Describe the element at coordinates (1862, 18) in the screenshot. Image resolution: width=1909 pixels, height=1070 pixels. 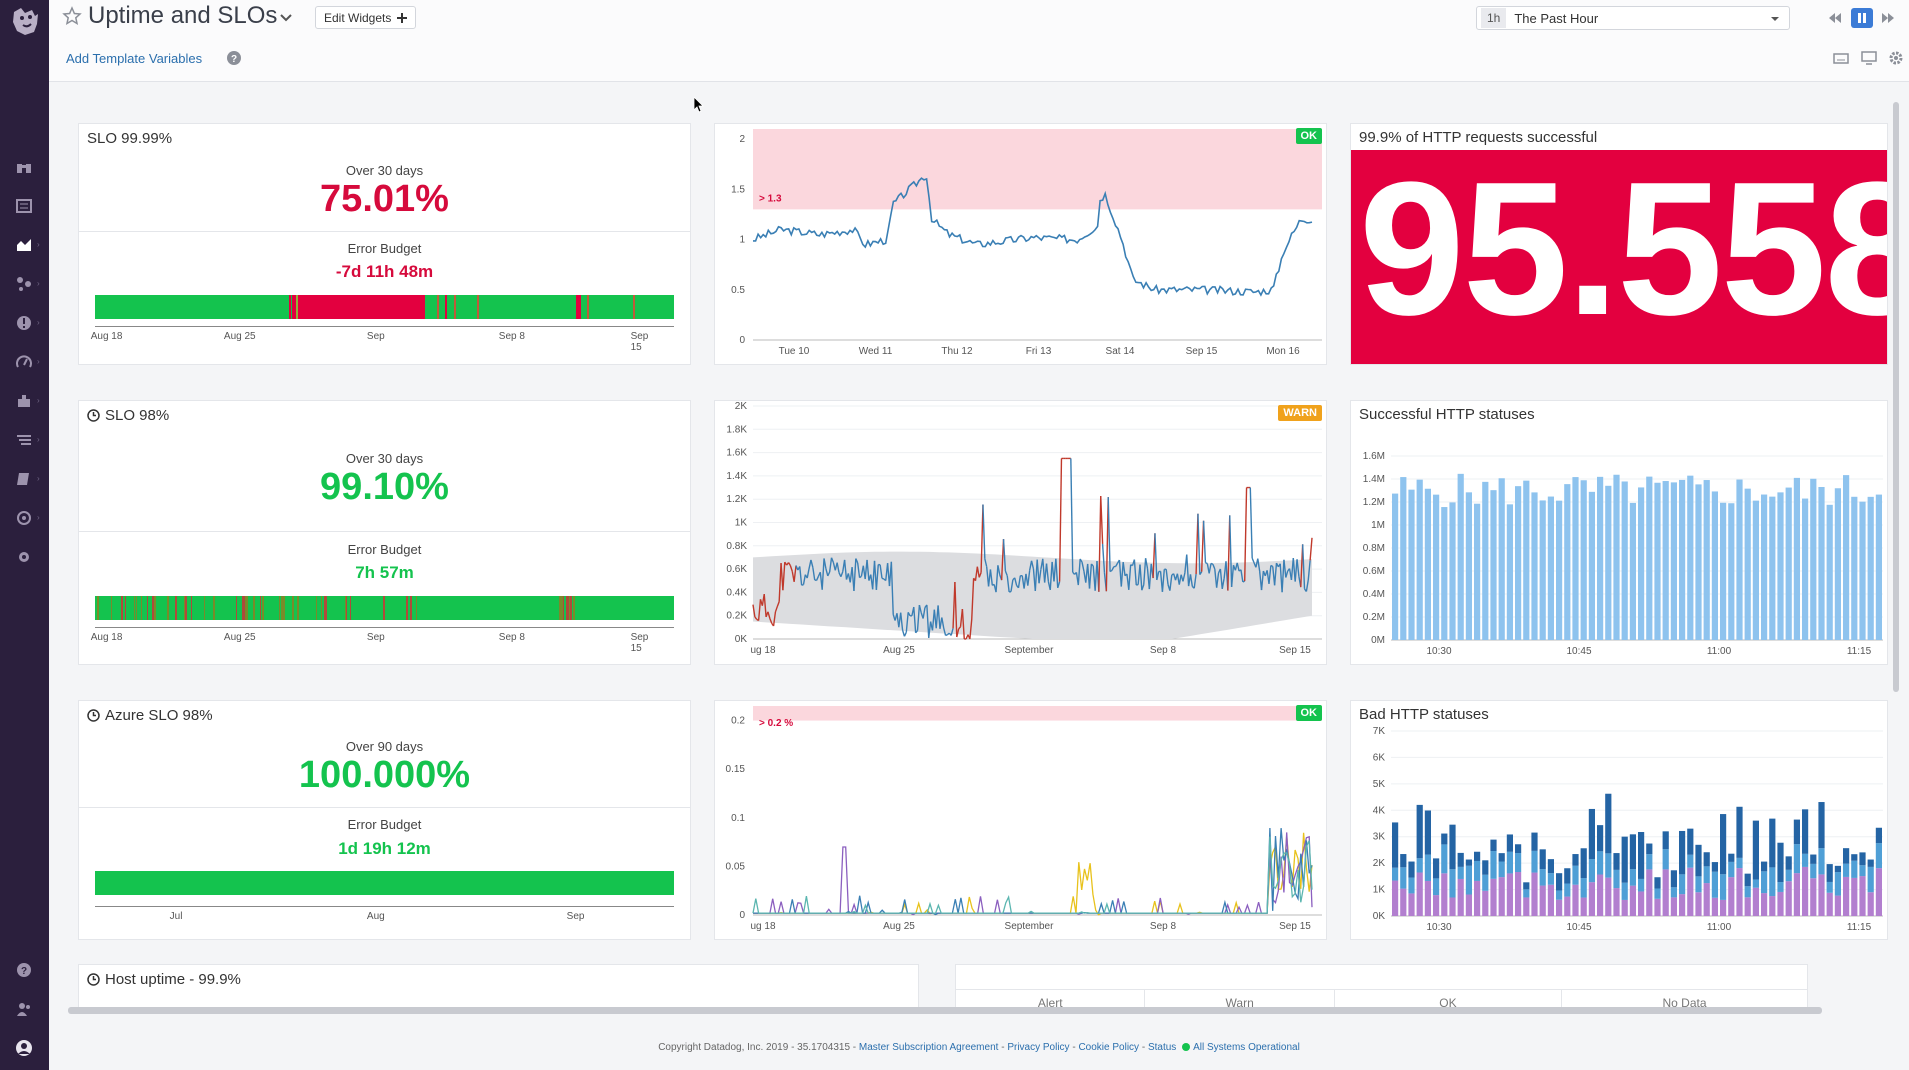
I see `pause-button` at that location.